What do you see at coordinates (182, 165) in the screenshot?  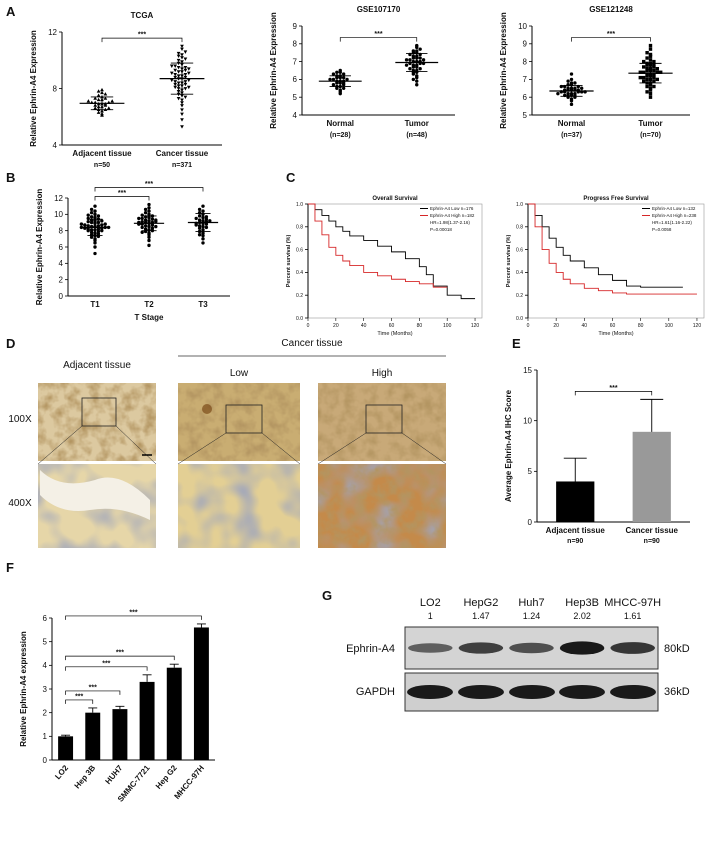 I see `x-tick-sublabel: n=371` at bounding box center [182, 165].